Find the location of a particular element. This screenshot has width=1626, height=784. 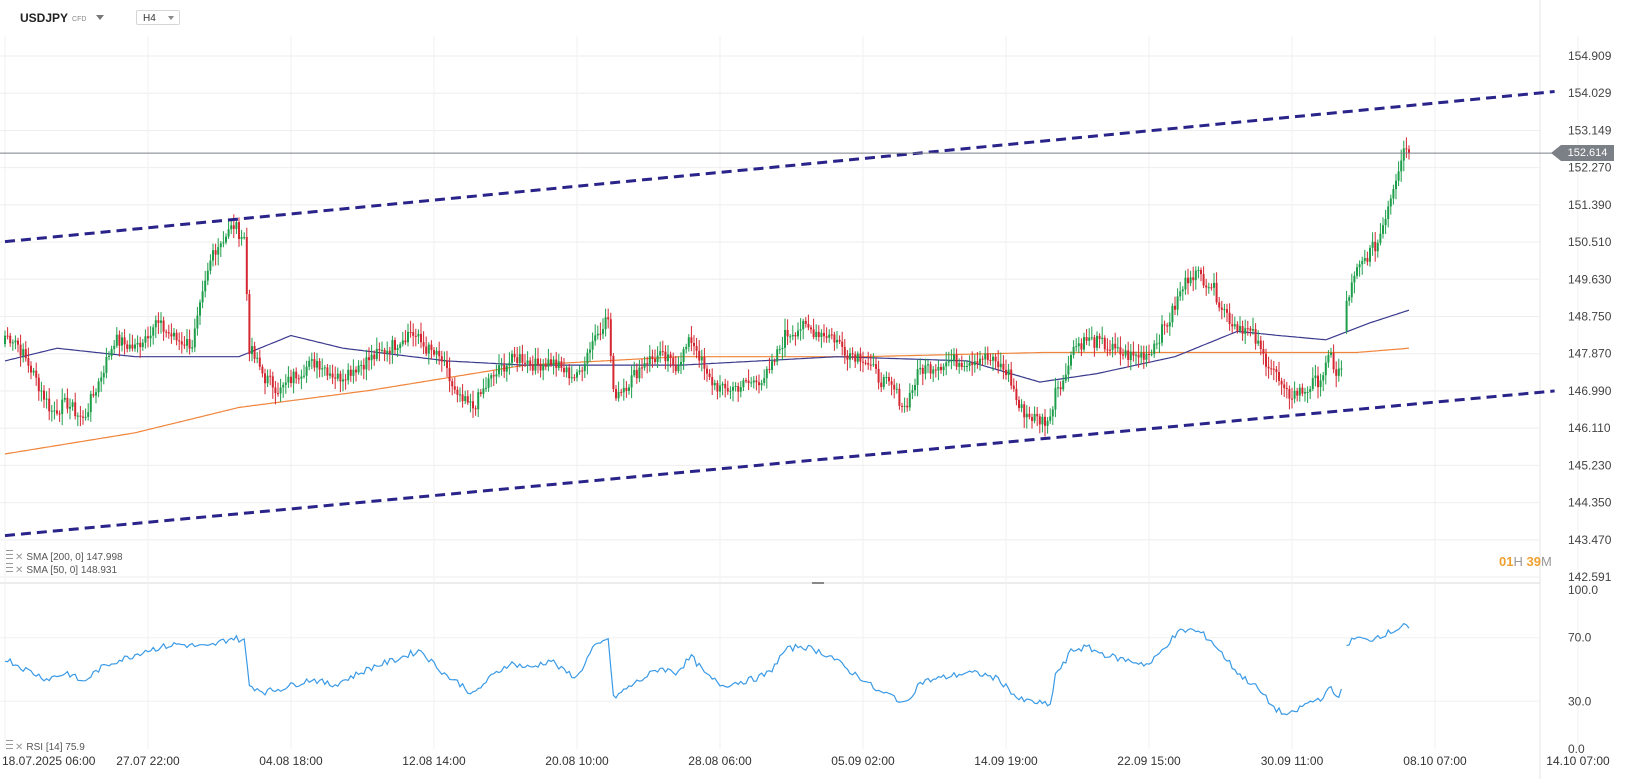

rsi-tick-label: 0.0 is located at coordinates (1576, 749).